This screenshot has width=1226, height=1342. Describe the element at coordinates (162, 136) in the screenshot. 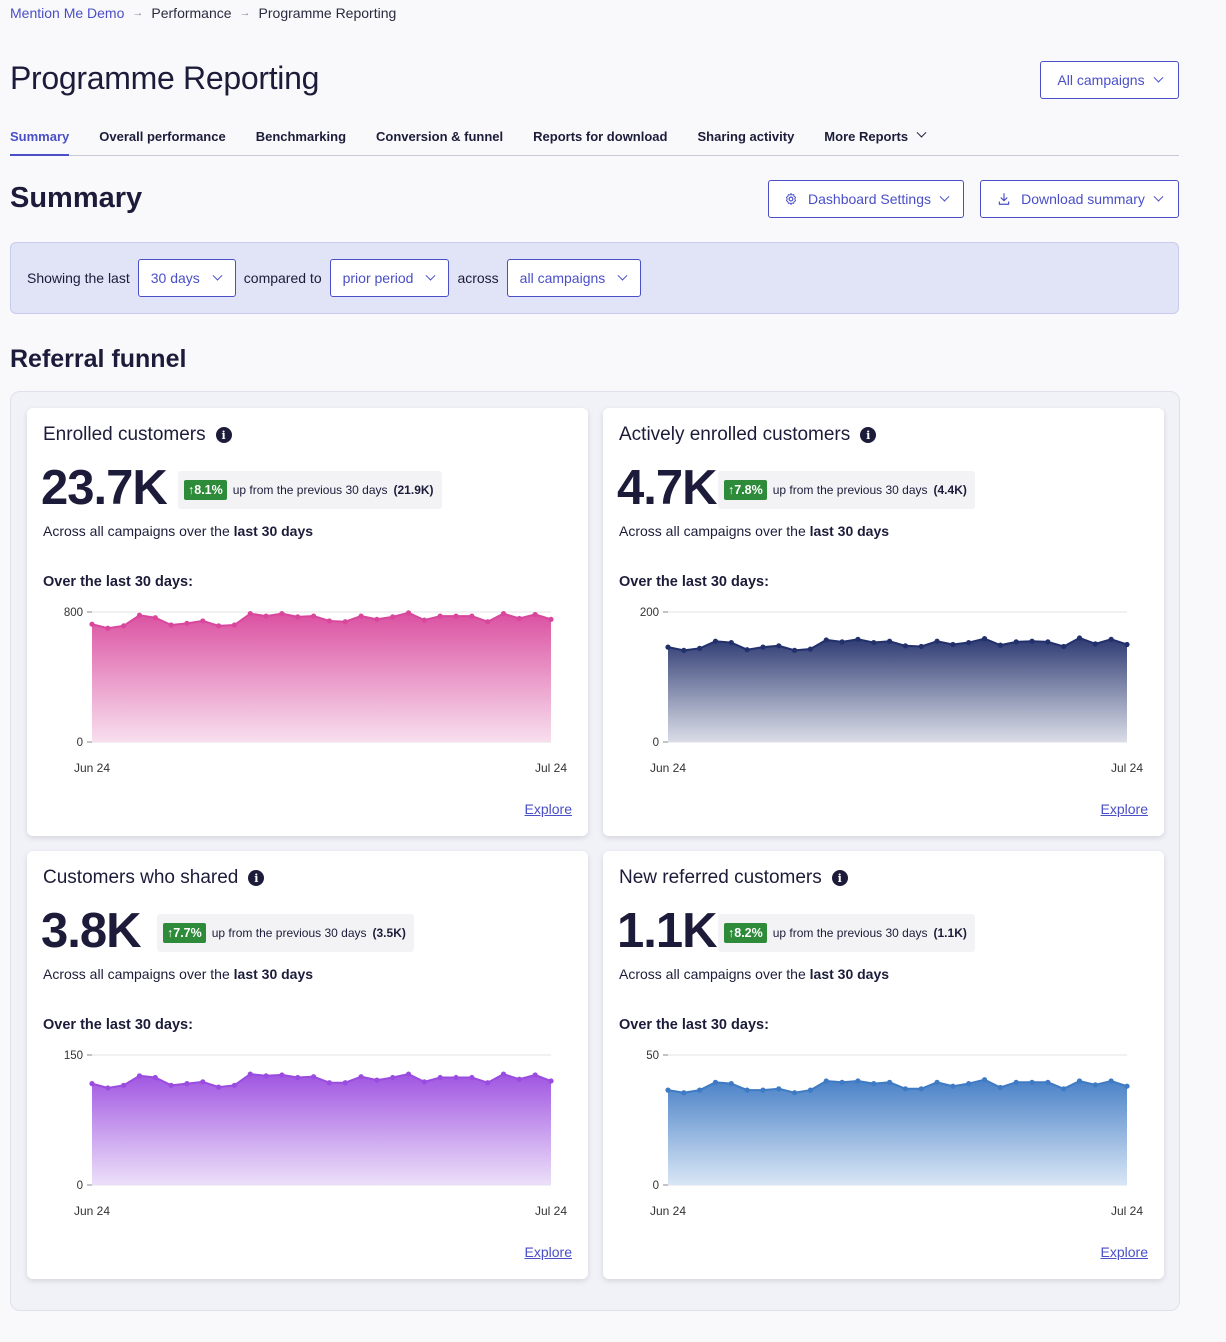

I see `tab-overall-performance: Overall performance` at that location.